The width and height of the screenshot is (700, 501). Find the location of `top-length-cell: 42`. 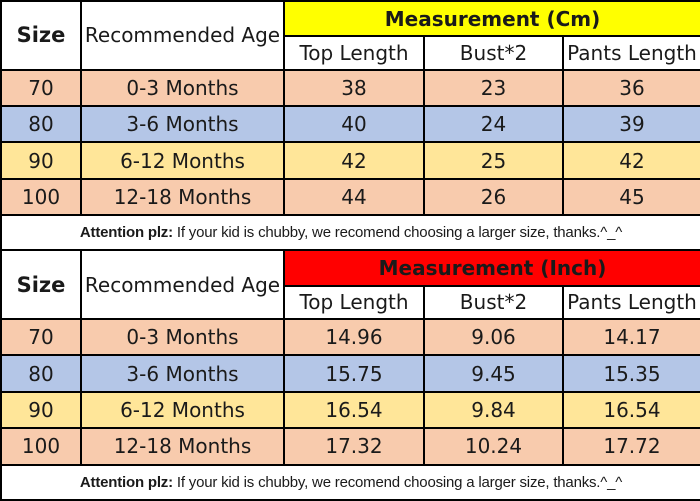

top-length-cell: 42 is located at coordinates (354, 160).